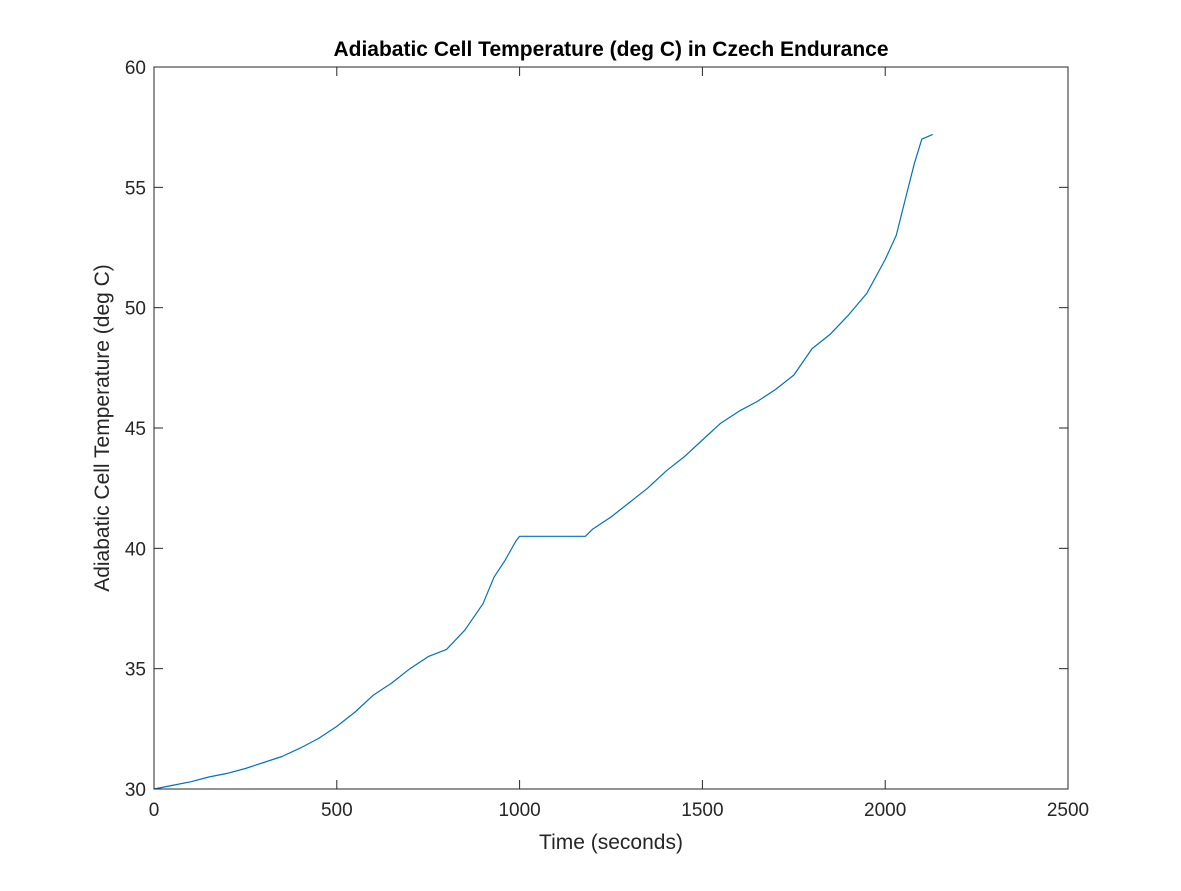  Describe the element at coordinates (611, 842) in the screenshot. I see `x-axis-label: Time (seconds)` at that location.